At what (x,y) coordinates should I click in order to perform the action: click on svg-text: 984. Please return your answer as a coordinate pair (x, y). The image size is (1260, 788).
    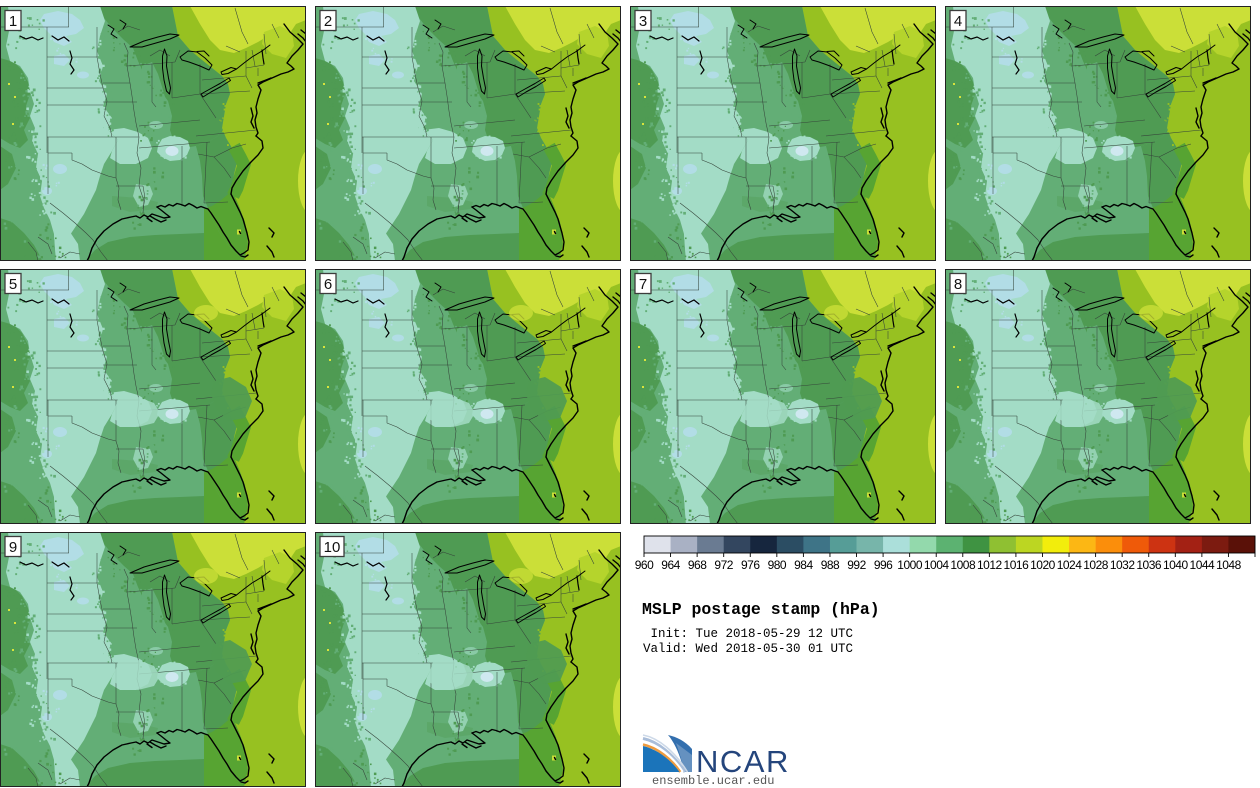
    Looking at the image, I should click on (803, 565).